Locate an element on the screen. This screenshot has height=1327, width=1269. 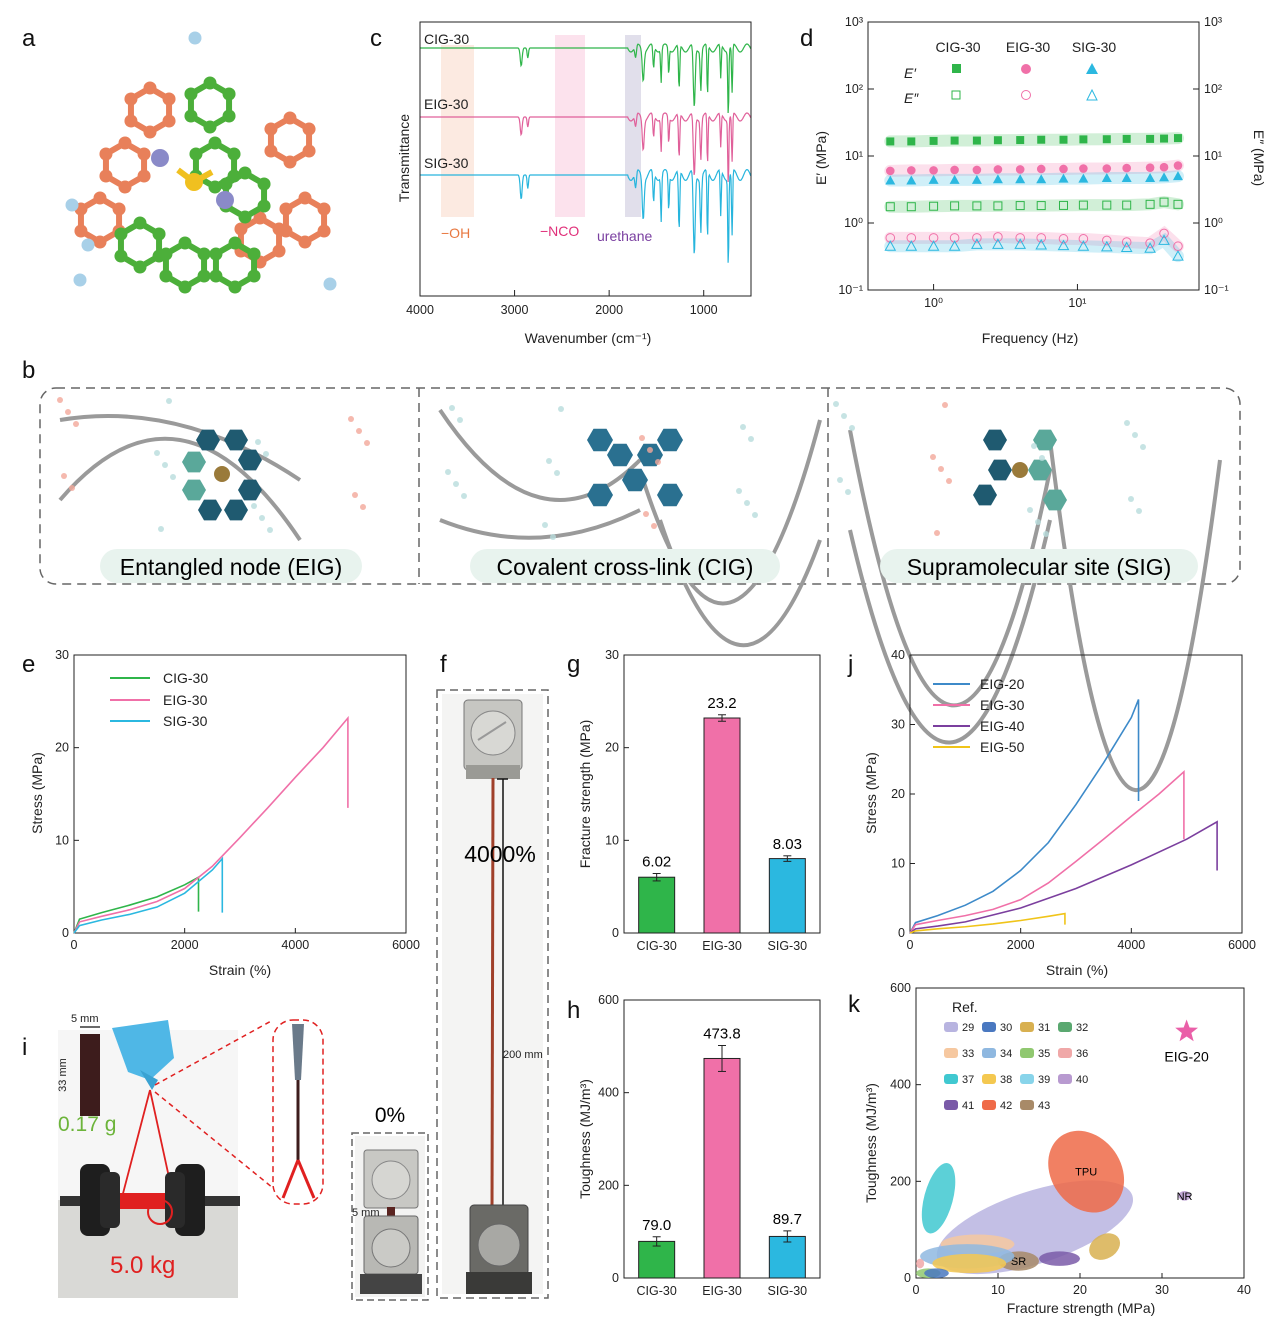
legend-sig-loss-marker is located at coordinates (1092, 94).